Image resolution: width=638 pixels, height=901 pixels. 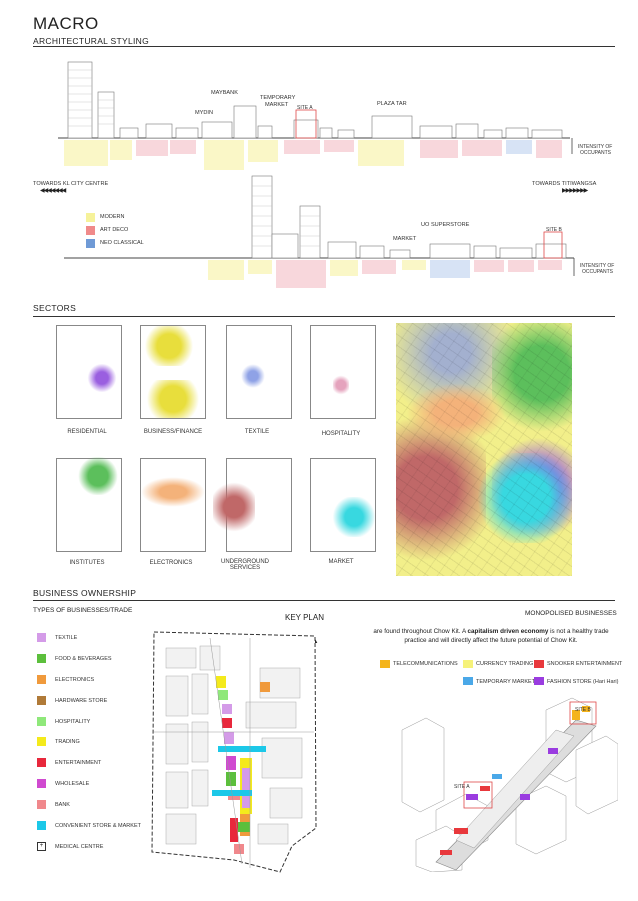 What do you see at coordinates (585, 664) in the screenshot?
I see `mono-label-snooker: SNOOKER ENTERTAINMENT` at bounding box center [585, 664].